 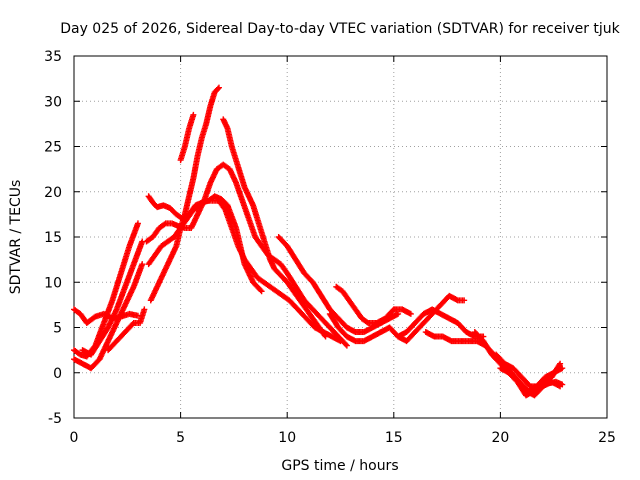 What do you see at coordinates (339, 466) in the screenshot?
I see `x-axis-label: GPS time / hours` at bounding box center [339, 466].